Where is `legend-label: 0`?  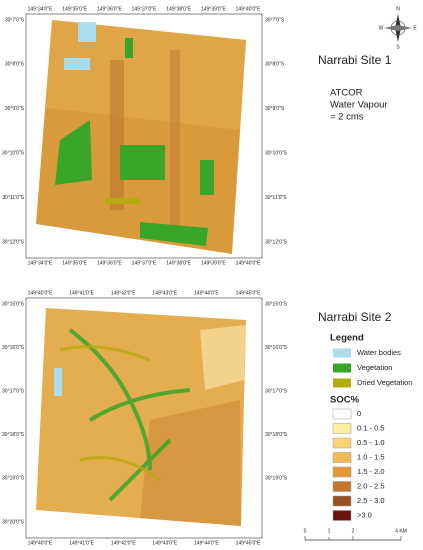
legend-label: 0 is located at coordinates (359, 413).